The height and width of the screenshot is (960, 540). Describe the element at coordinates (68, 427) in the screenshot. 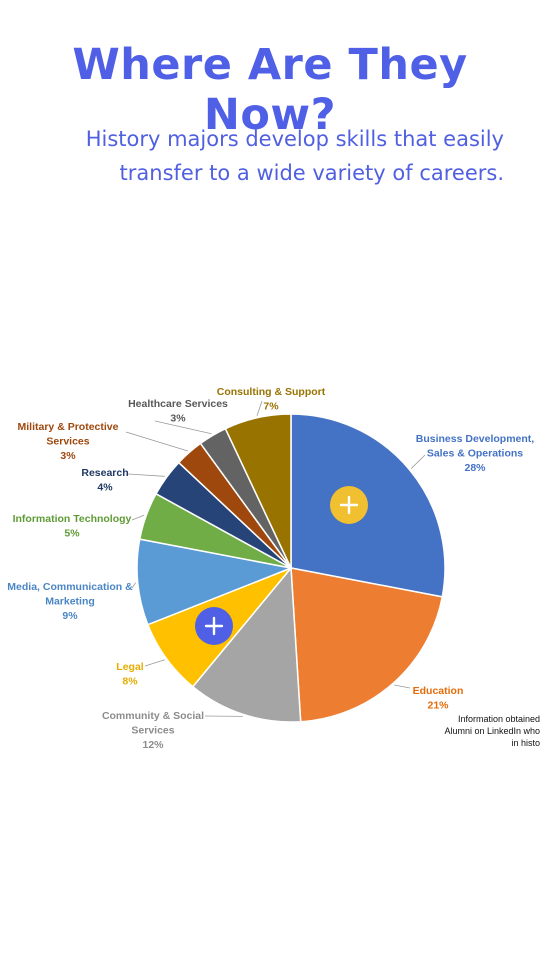

I see `slice-name: Military & Protective` at that location.